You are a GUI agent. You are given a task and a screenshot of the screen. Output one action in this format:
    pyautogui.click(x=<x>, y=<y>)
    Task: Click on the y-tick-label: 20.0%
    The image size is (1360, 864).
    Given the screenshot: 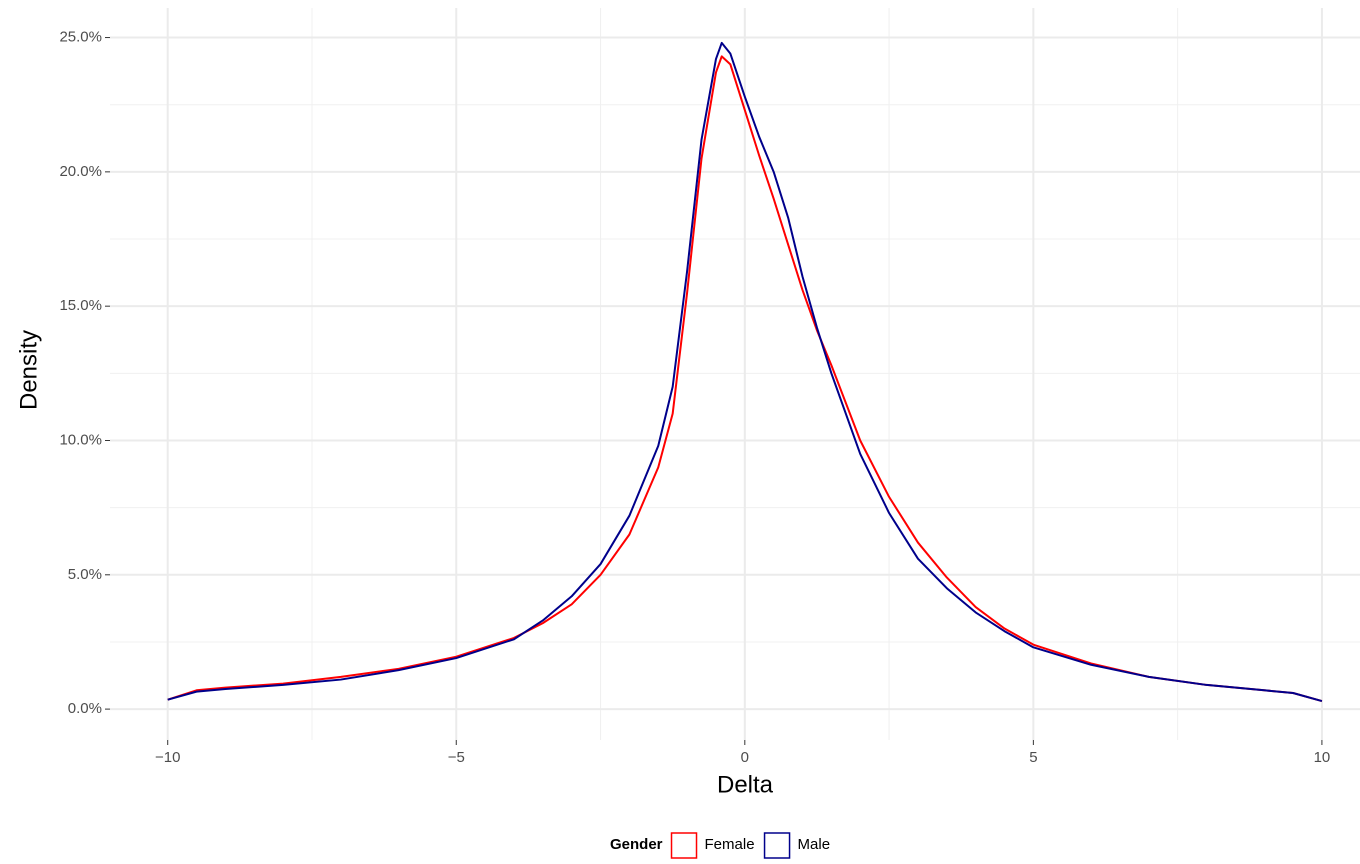 What is the action you would take?
    pyautogui.click(x=80, y=171)
    